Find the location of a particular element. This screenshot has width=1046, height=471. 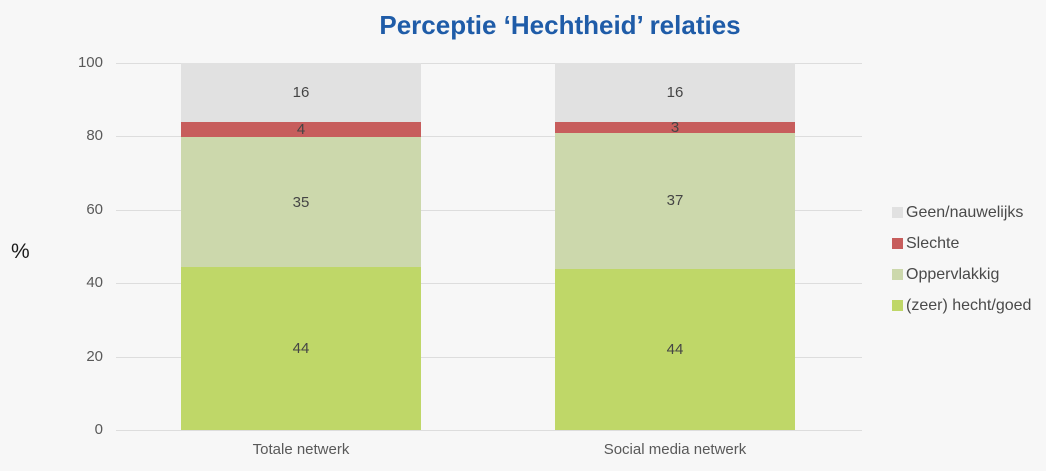

legend-label: Geen/nauwelijks is located at coordinates (965, 212).